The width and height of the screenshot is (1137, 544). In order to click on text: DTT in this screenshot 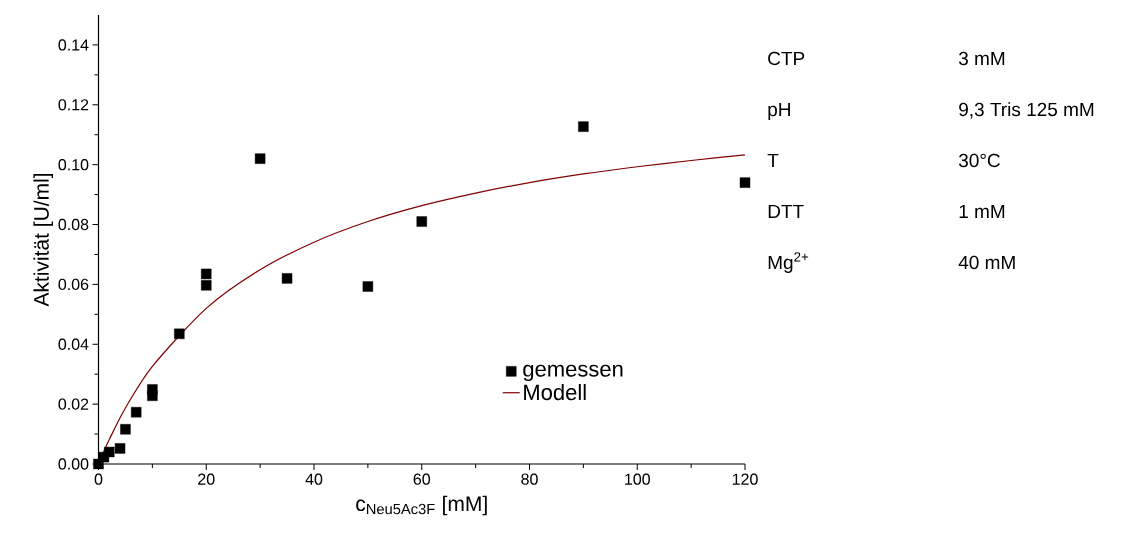, I will do `click(786, 211)`.